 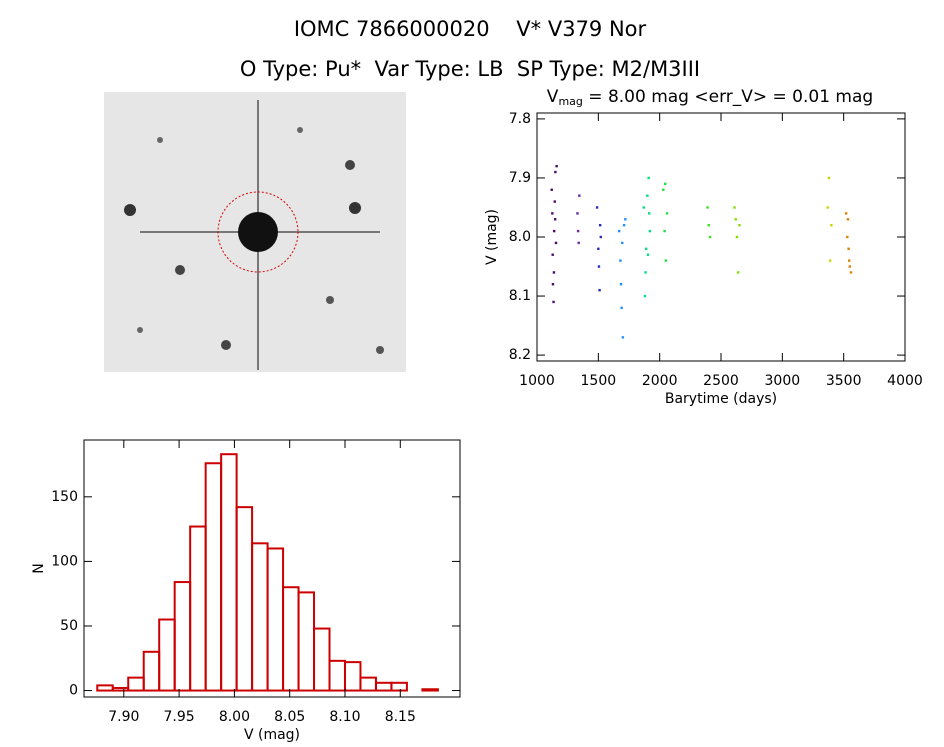 What do you see at coordinates (289, 717) in the screenshot?
I see `x-tick-label: 8.05` at bounding box center [289, 717].